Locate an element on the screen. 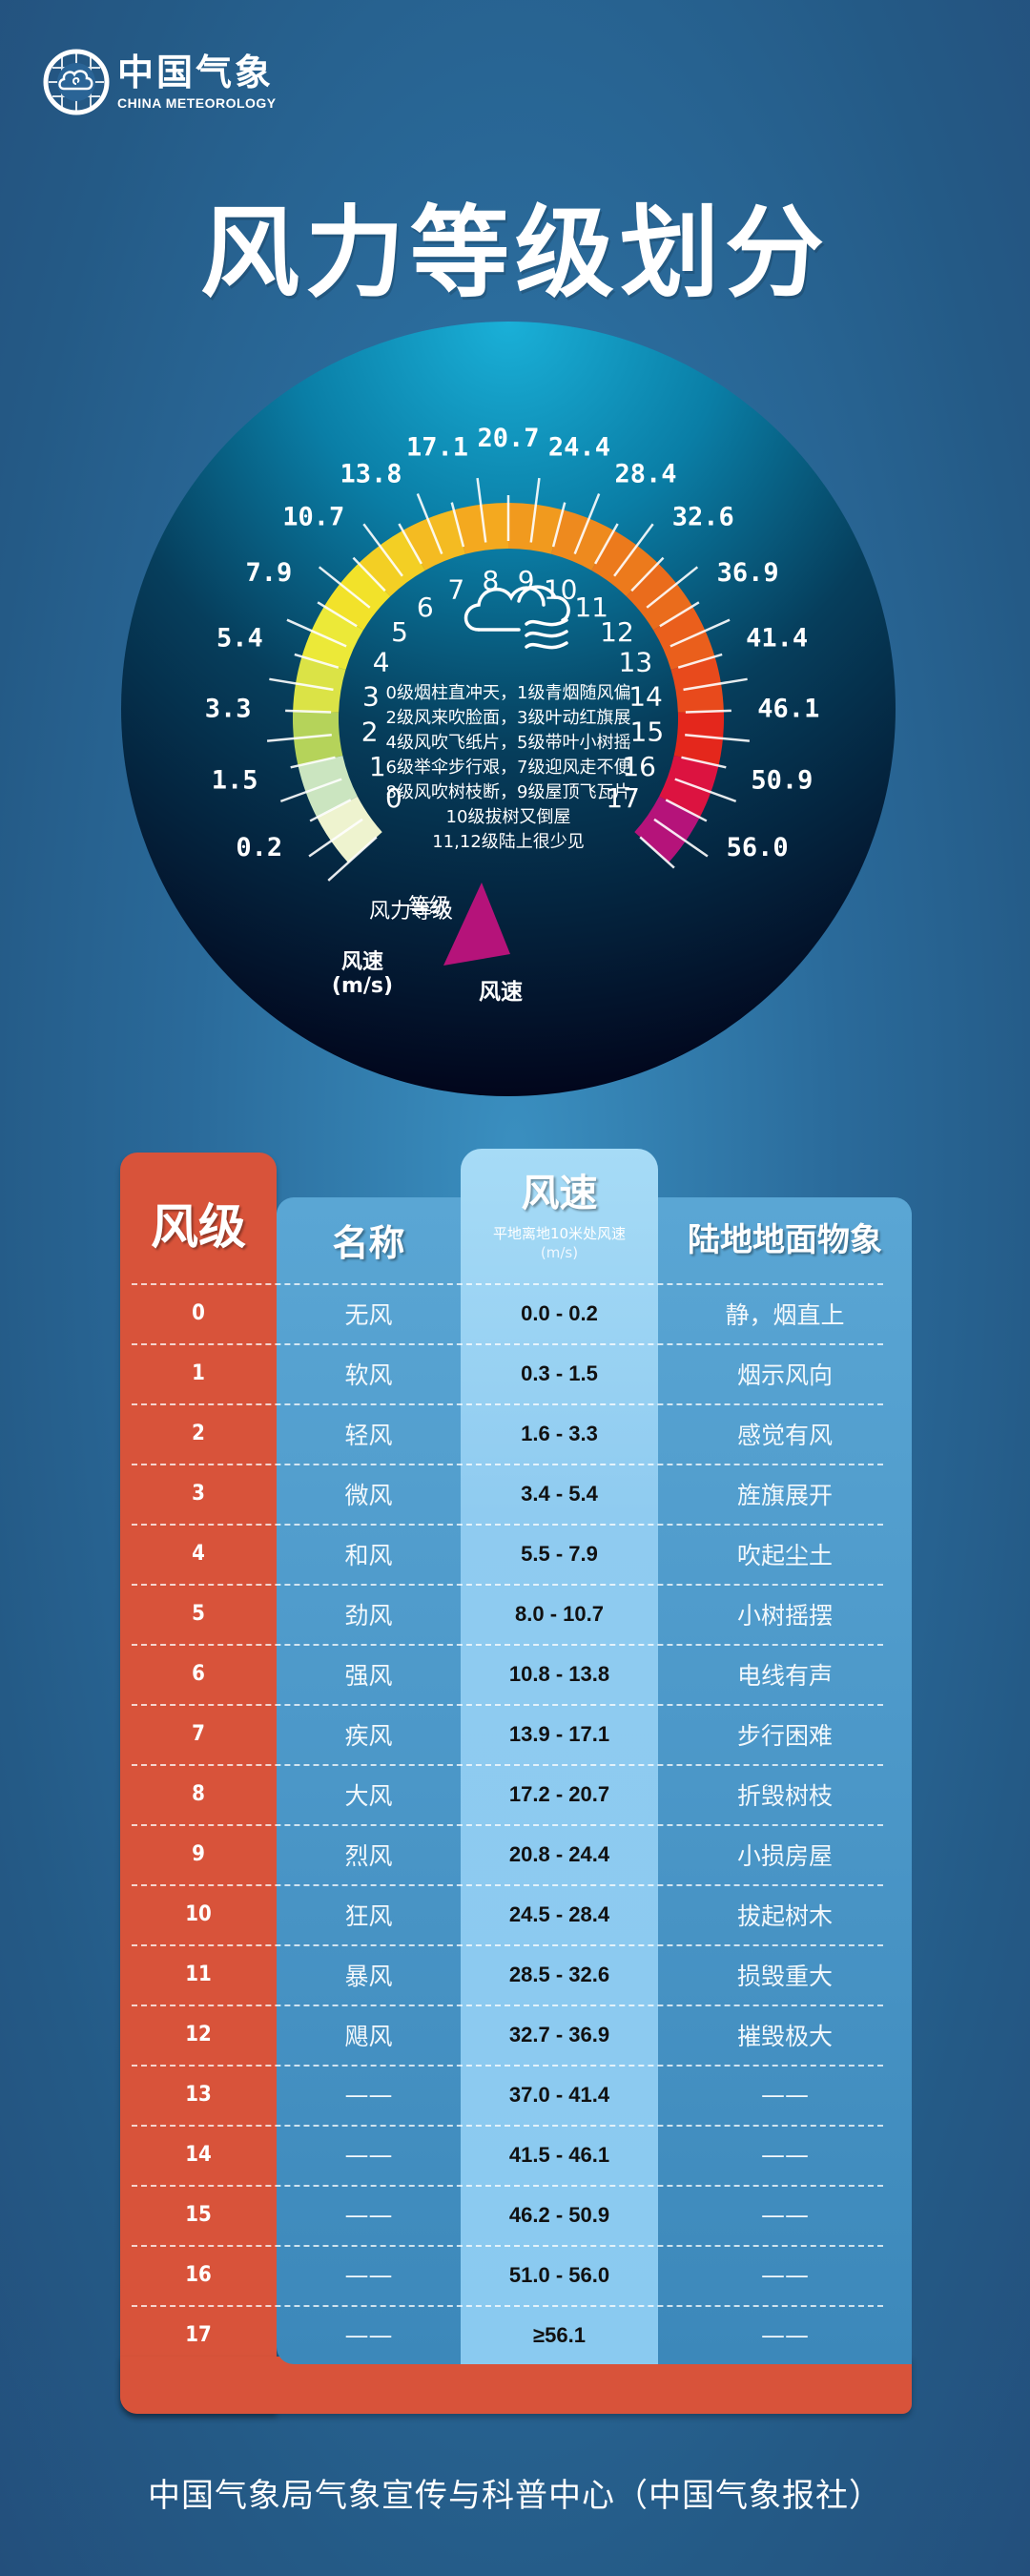  speed-cell: ≥56.1 is located at coordinates (559, 2334).